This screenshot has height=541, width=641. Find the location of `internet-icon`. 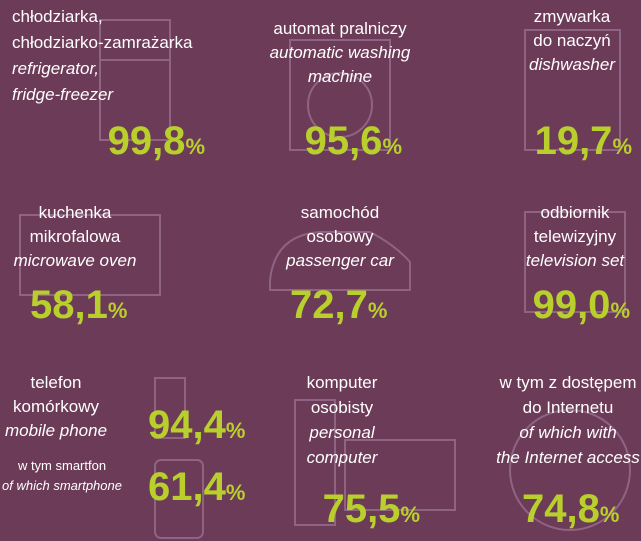

internet-icon is located at coordinates (570, 470).